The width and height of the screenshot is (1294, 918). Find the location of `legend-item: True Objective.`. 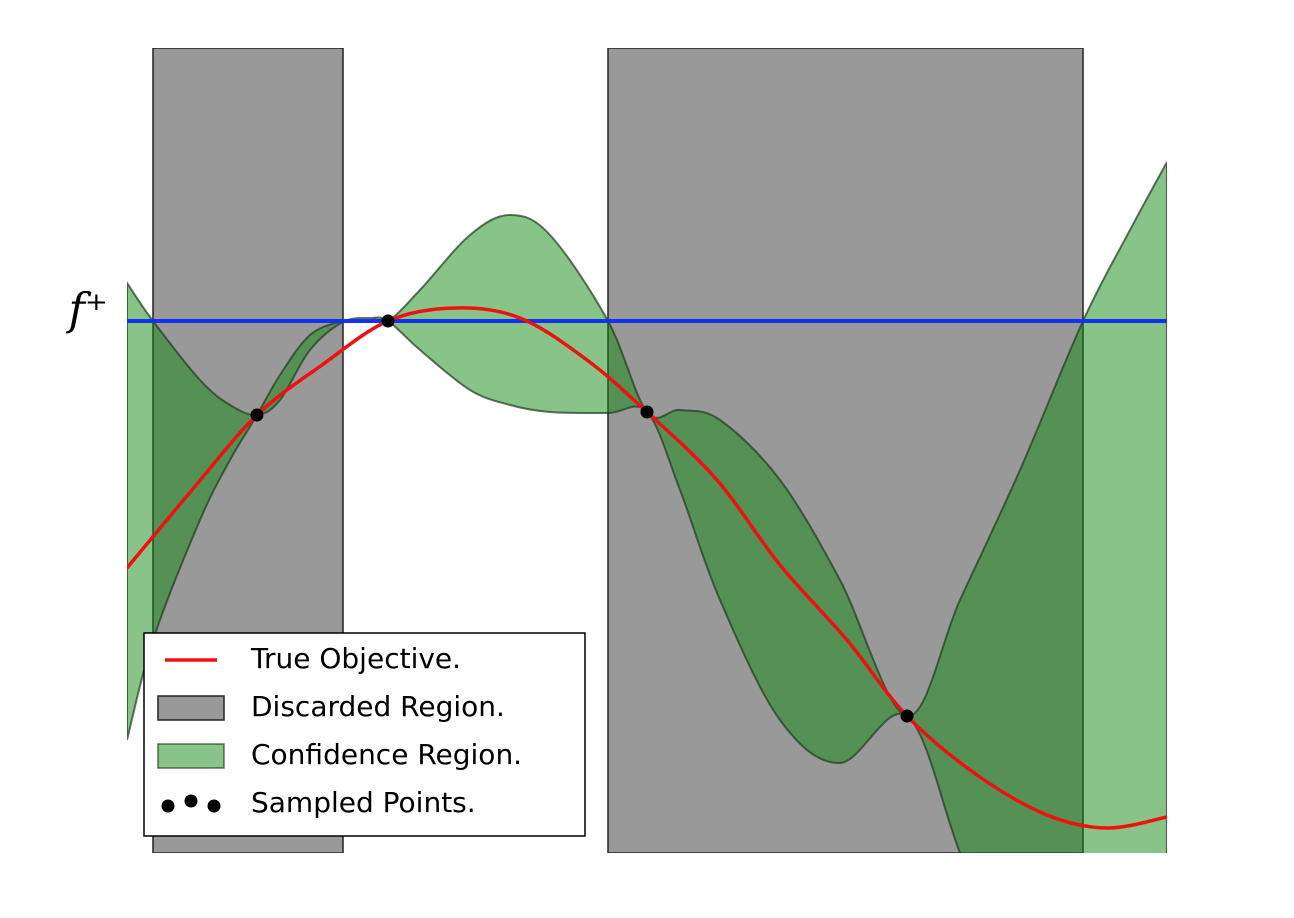

legend-item: True Objective. is located at coordinates (313, 658).